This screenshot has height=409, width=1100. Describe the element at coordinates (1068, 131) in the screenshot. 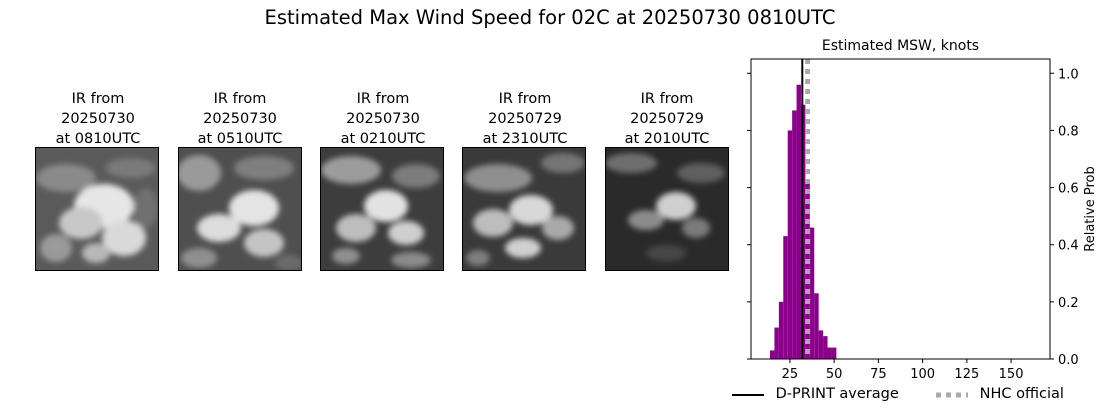

I see `y-tick-label: 0.8` at that location.